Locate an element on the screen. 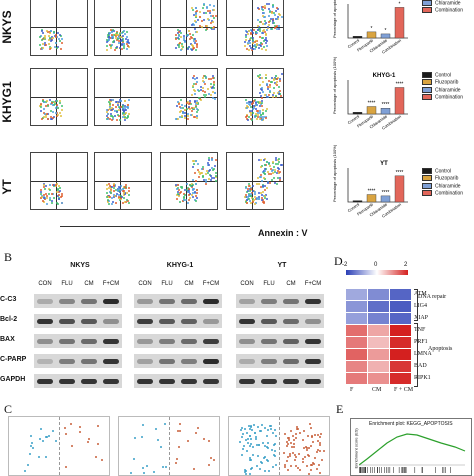 The width and height of the screenshot is (474, 476). significance-mark: **** is located at coordinates (372, 192).